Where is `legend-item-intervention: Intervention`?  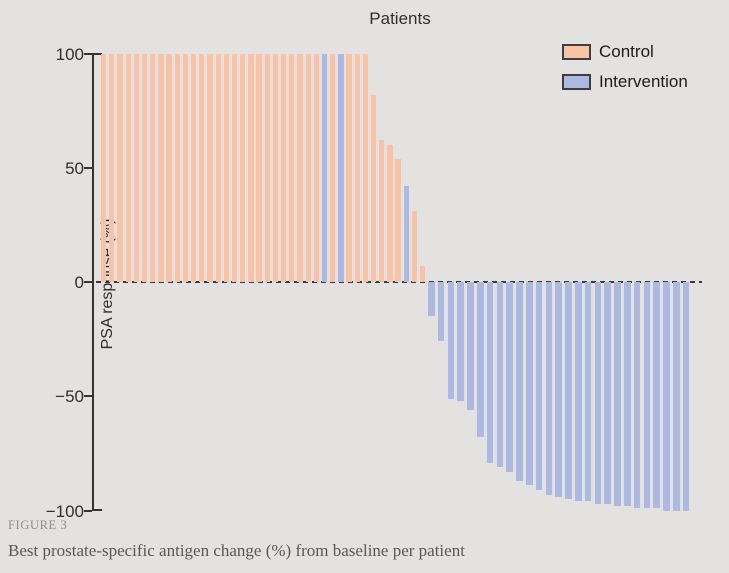 legend-item-intervention: Intervention is located at coordinates (625, 82).